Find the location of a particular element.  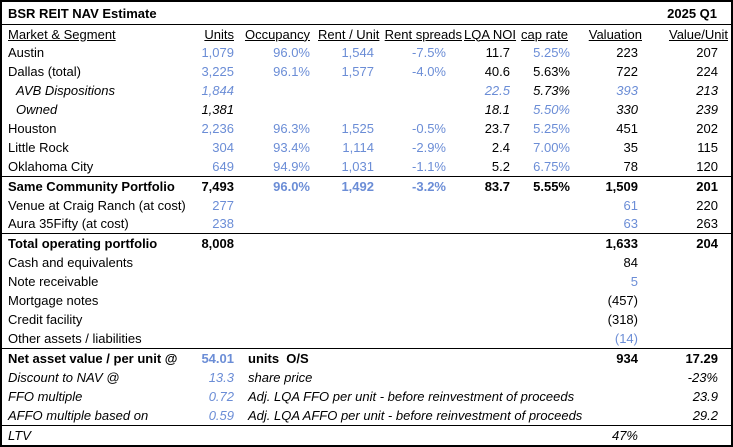

row-label: Oklahoma City is located at coordinates (51, 166).